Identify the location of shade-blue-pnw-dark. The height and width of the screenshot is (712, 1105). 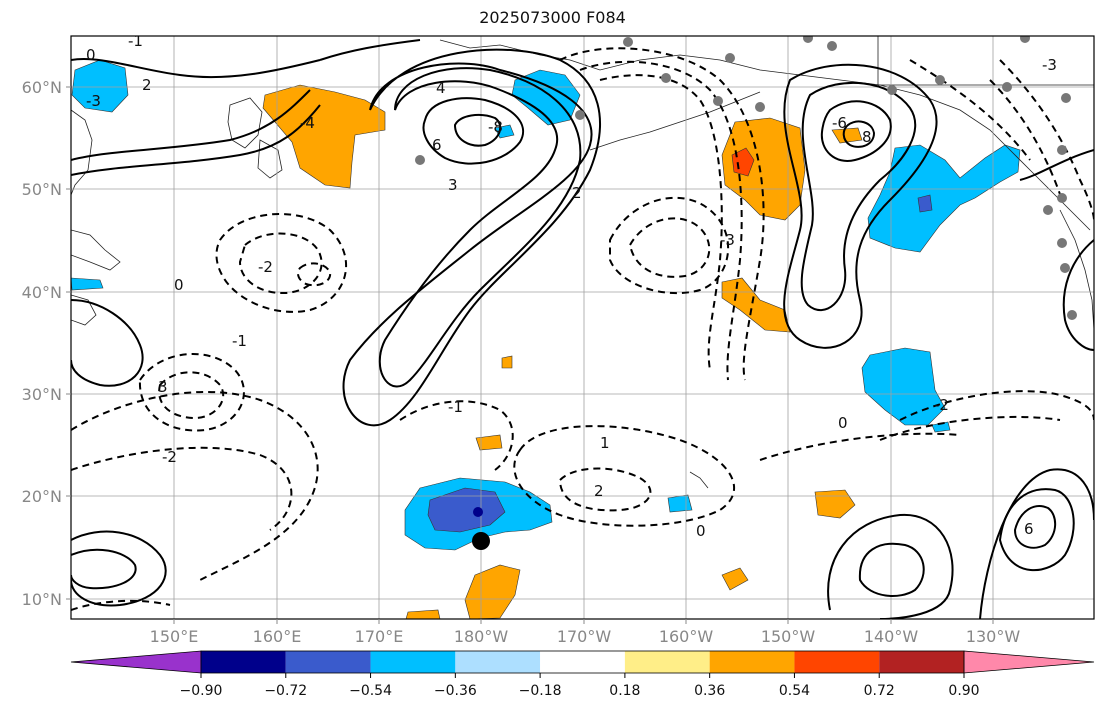
(925, 203).